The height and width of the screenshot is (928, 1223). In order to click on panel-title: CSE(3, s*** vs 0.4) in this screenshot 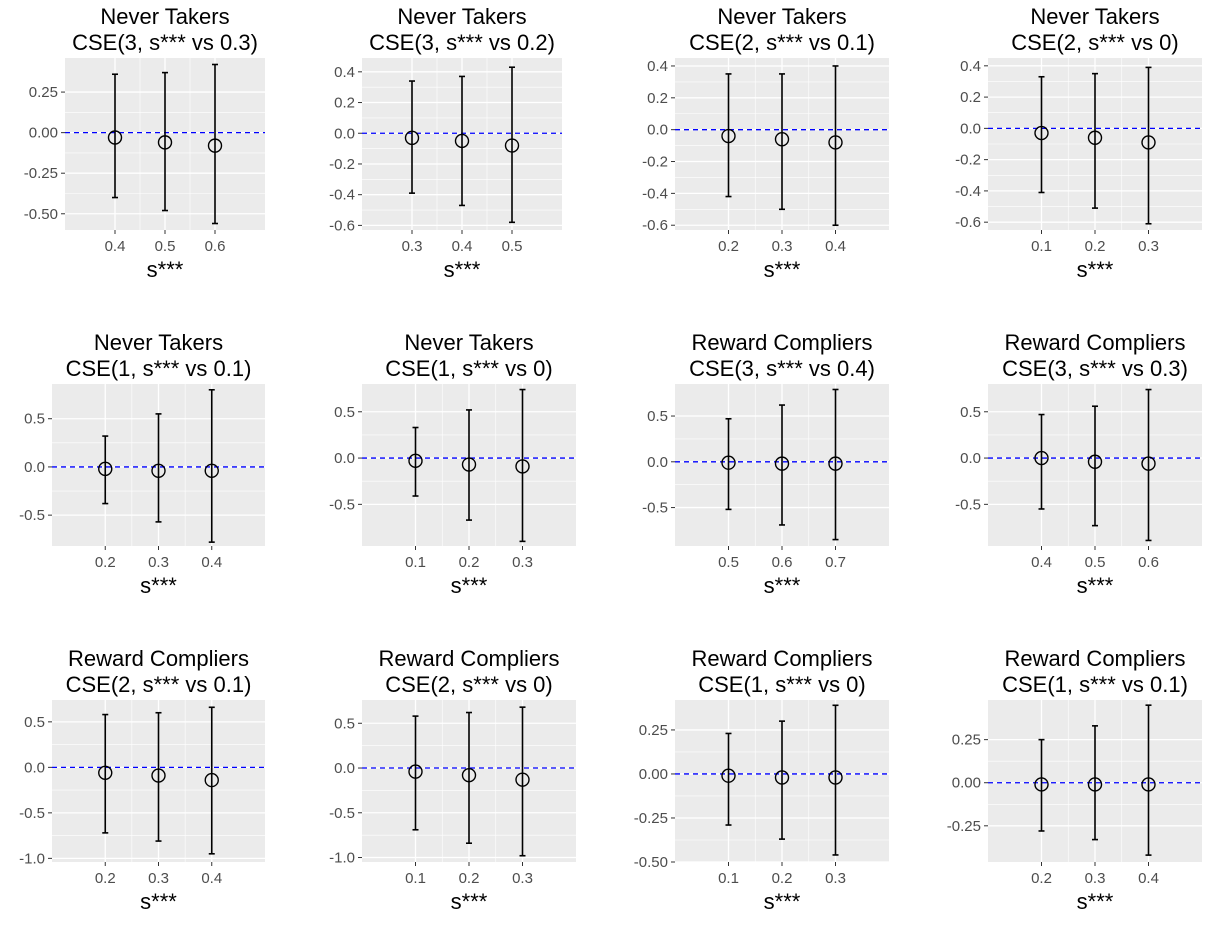, I will do `click(782, 368)`.